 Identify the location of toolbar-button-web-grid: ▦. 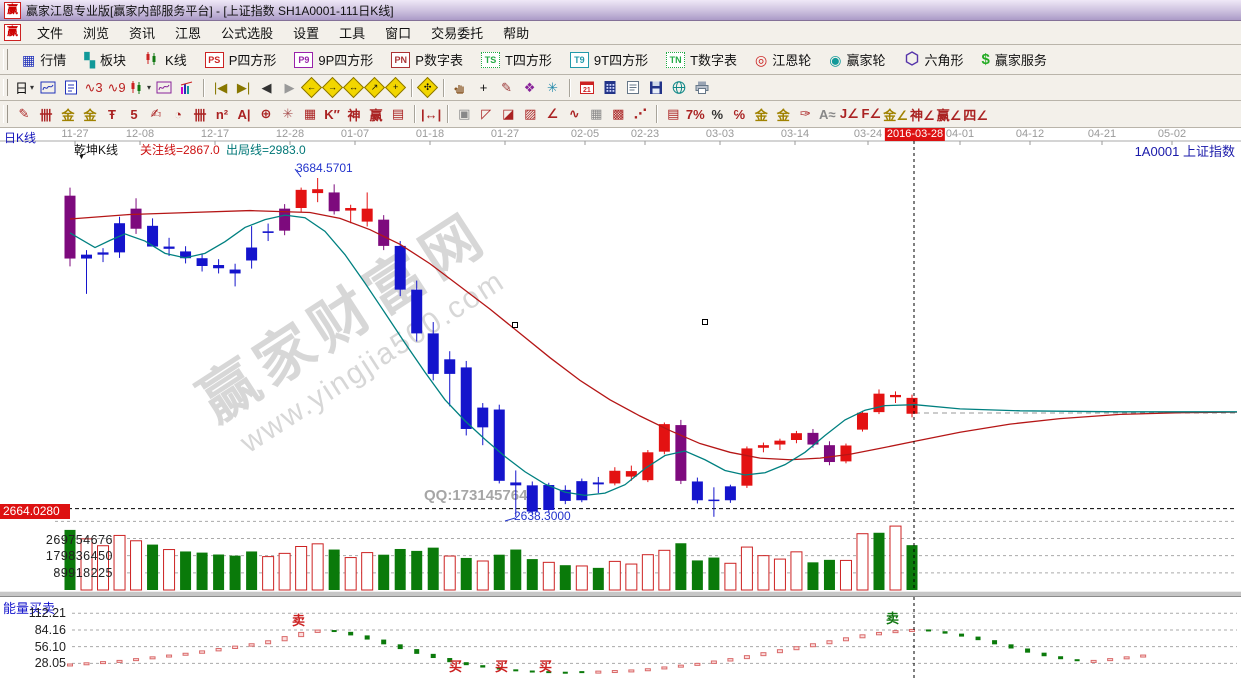
(310, 113).